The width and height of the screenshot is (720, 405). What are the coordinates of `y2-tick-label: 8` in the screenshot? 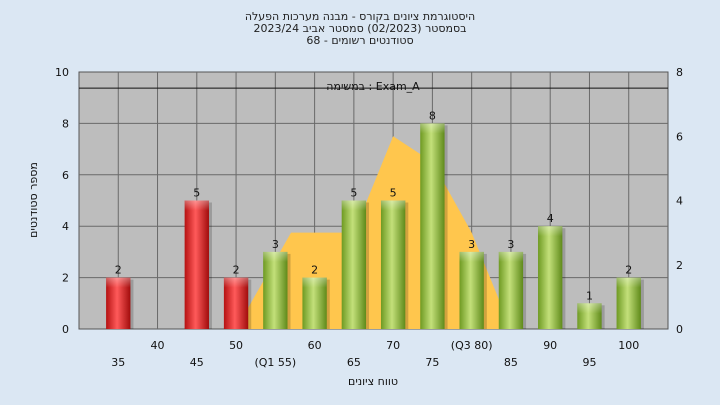 It's located at (679, 72).